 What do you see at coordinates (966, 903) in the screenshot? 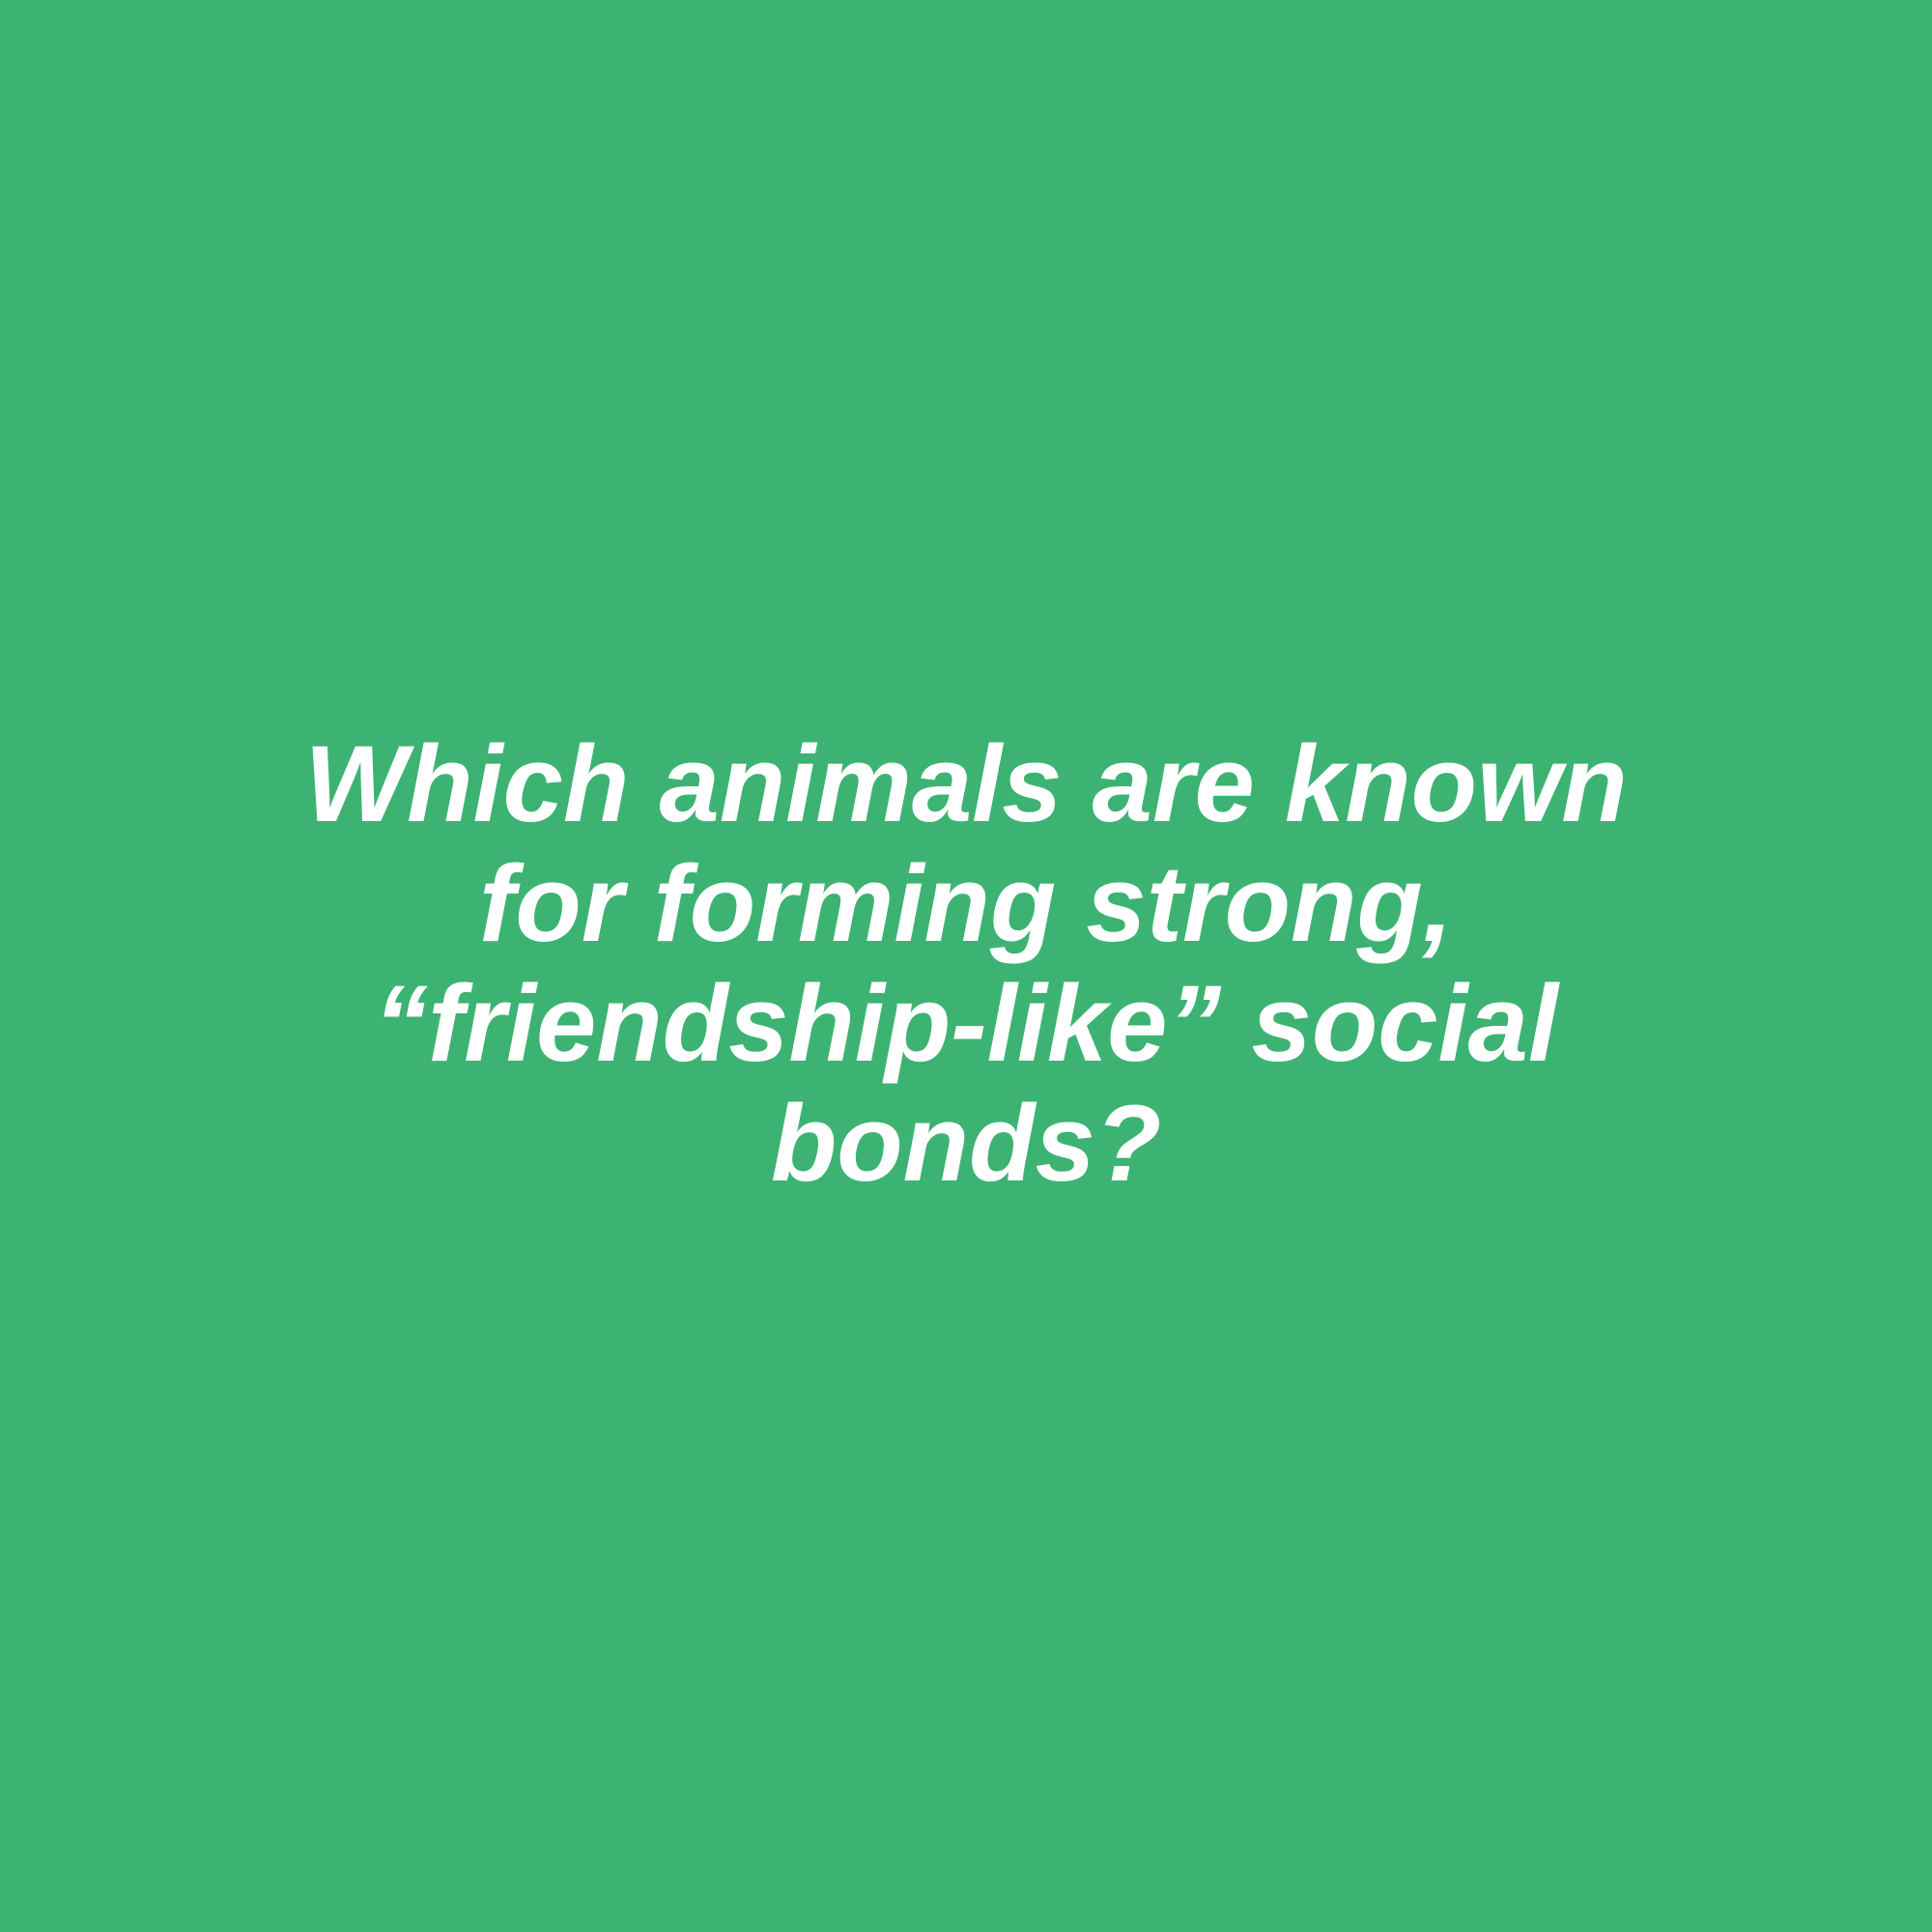
I see `question-line-2: for forming strong,` at bounding box center [966, 903].